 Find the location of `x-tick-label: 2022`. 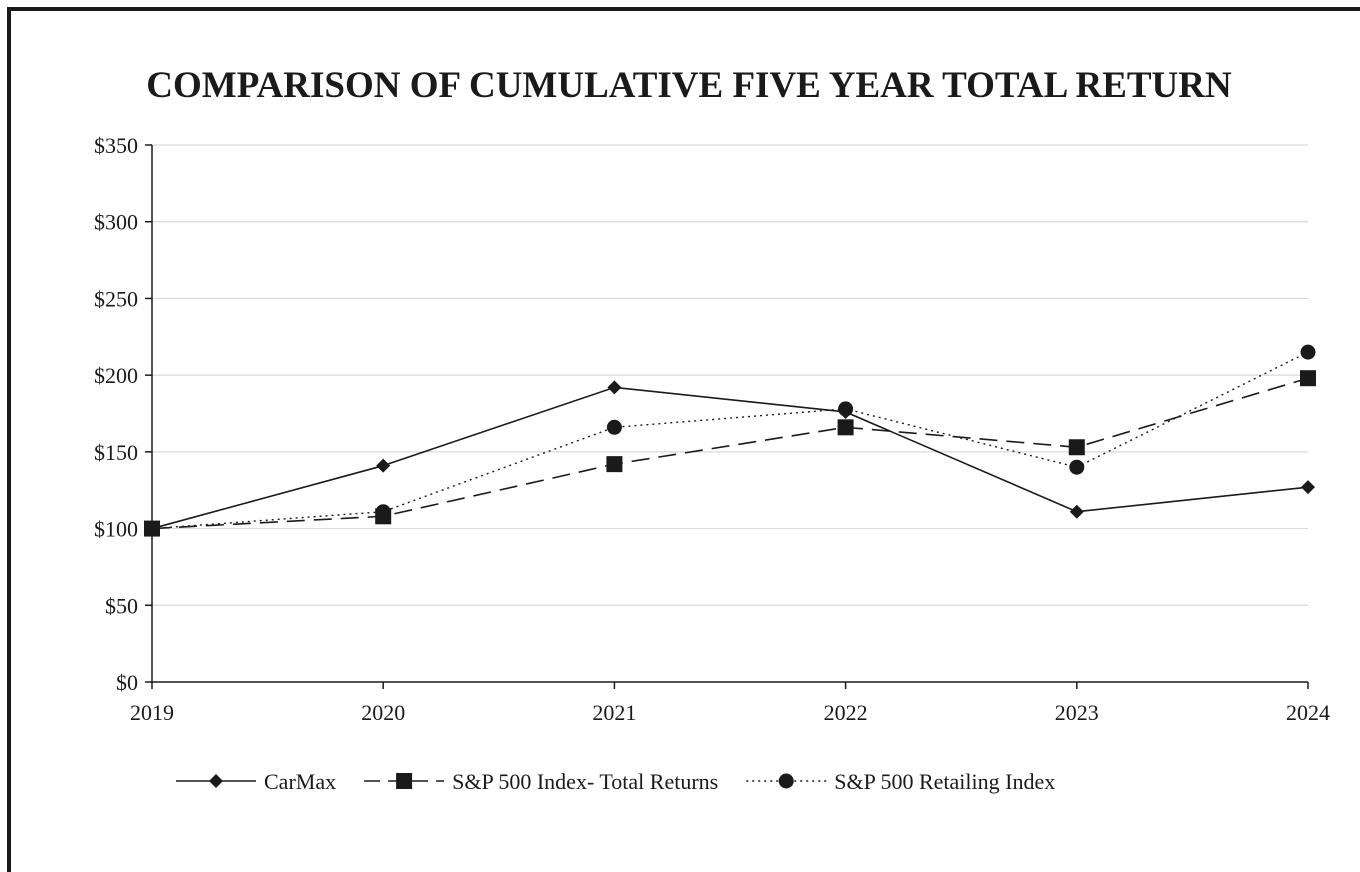

x-tick-label: 2022 is located at coordinates (846, 712).